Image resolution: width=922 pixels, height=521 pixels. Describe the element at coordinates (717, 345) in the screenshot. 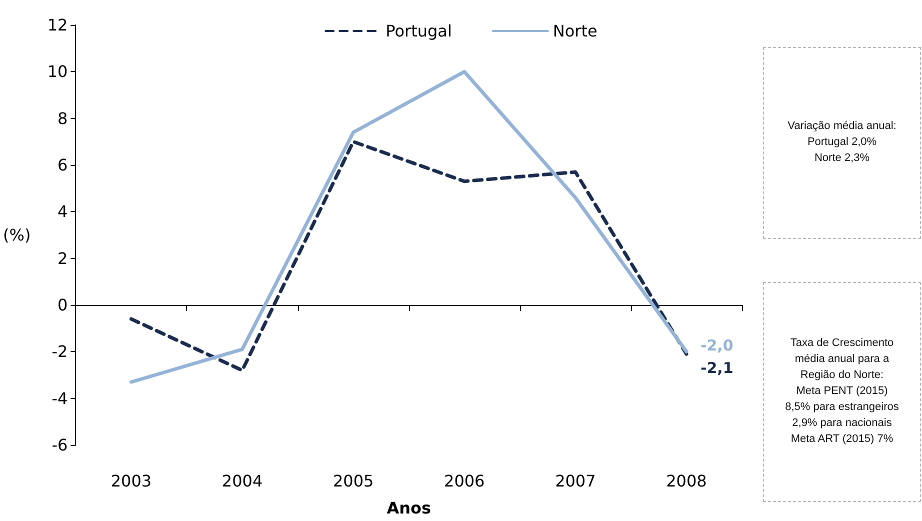

I see `data-label: -2,0` at that location.